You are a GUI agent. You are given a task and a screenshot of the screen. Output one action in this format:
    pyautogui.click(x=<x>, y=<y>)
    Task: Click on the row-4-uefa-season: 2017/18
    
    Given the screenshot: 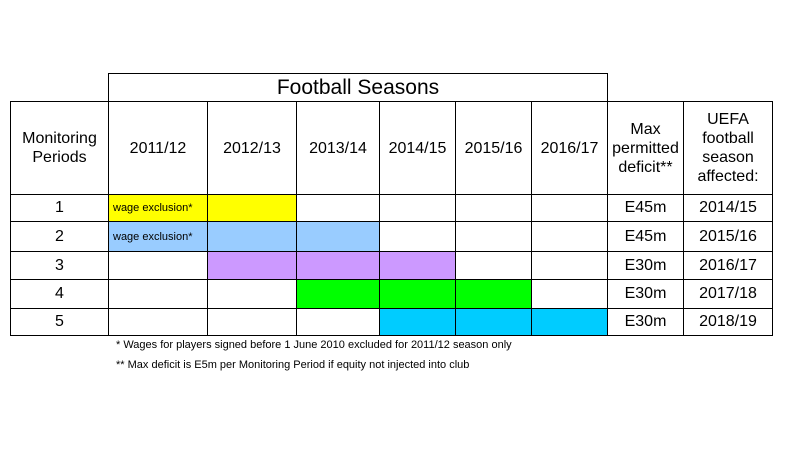 What is the action you would take?
    pyautogui.click(x=728, y=294)
    